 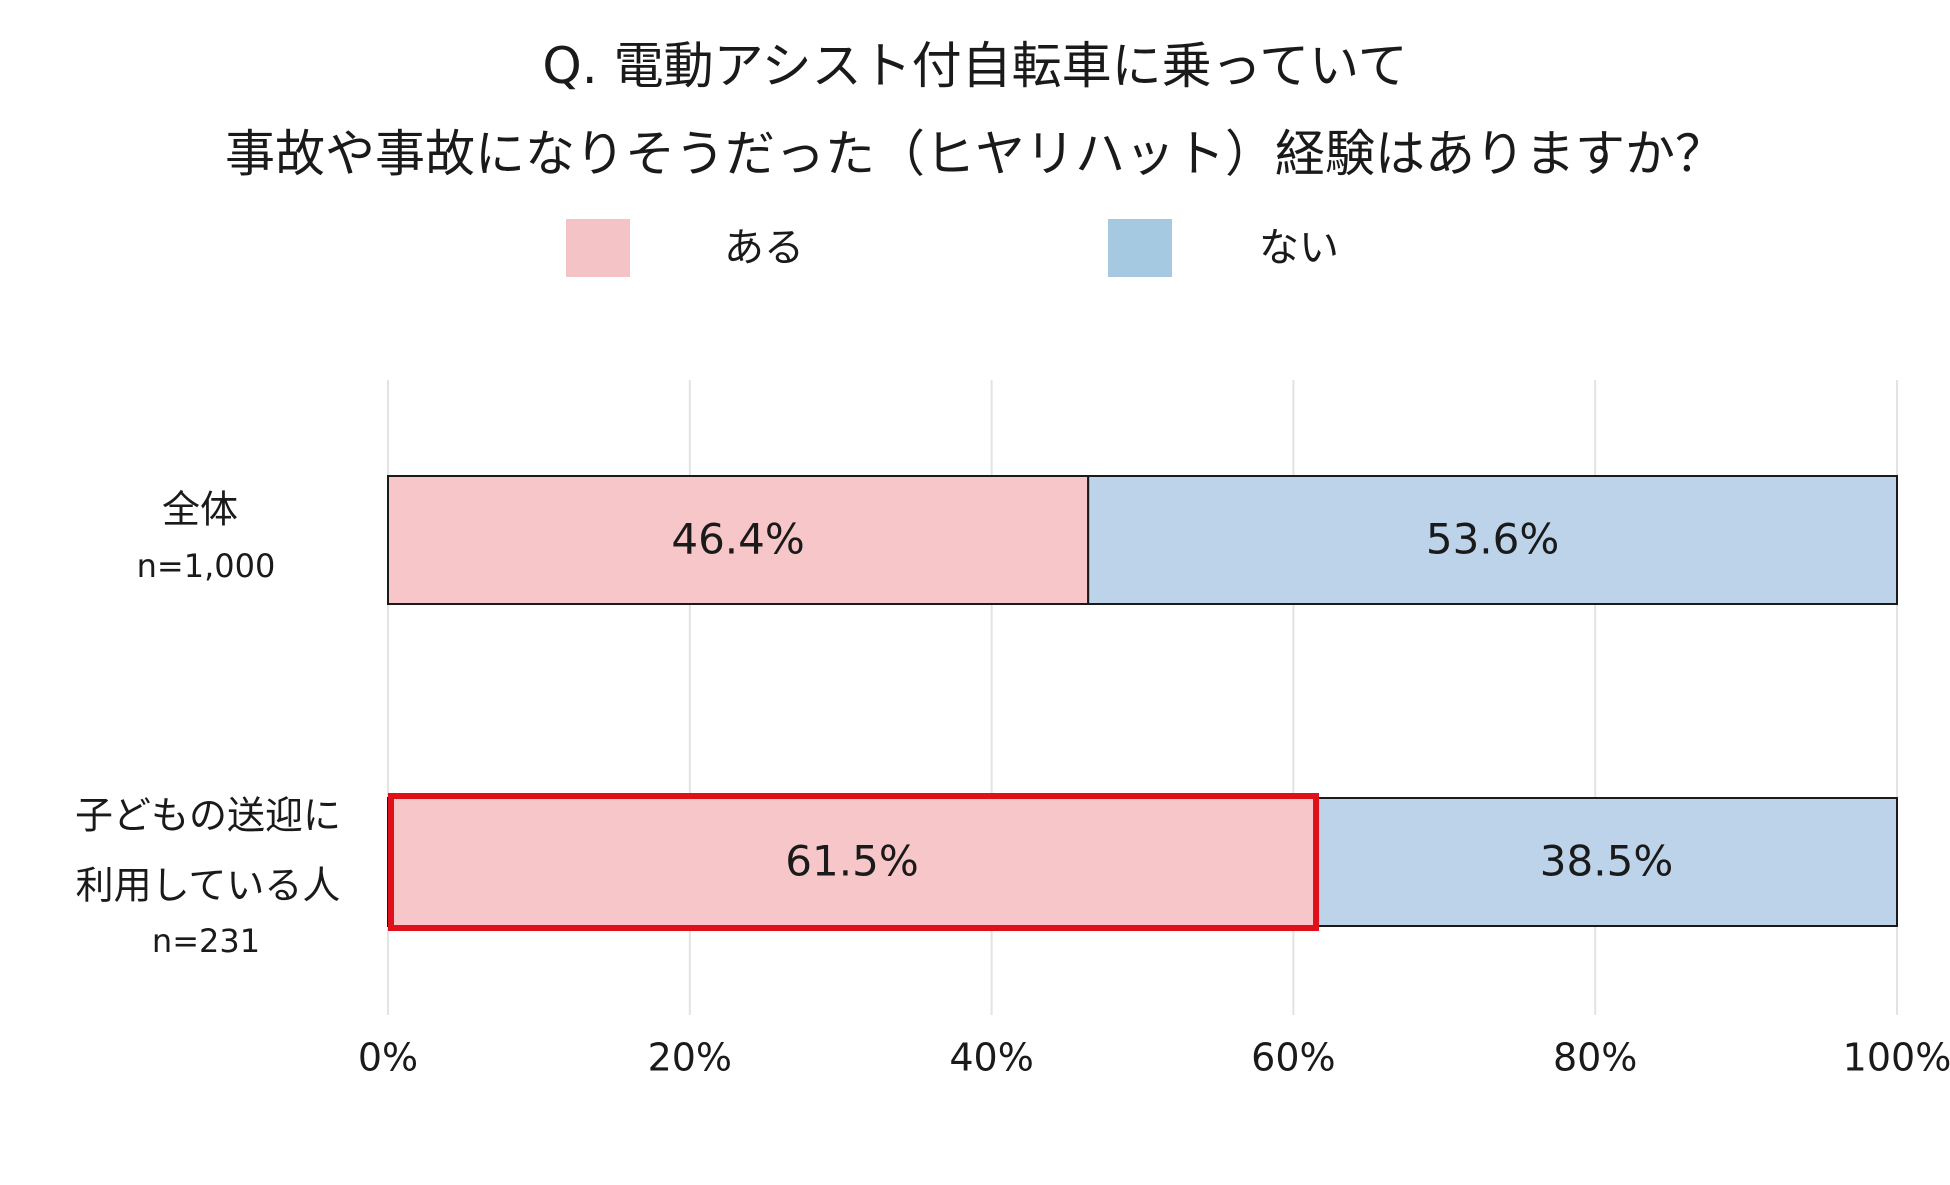 I want to click on highlight-box, so click(x=854, y=862).